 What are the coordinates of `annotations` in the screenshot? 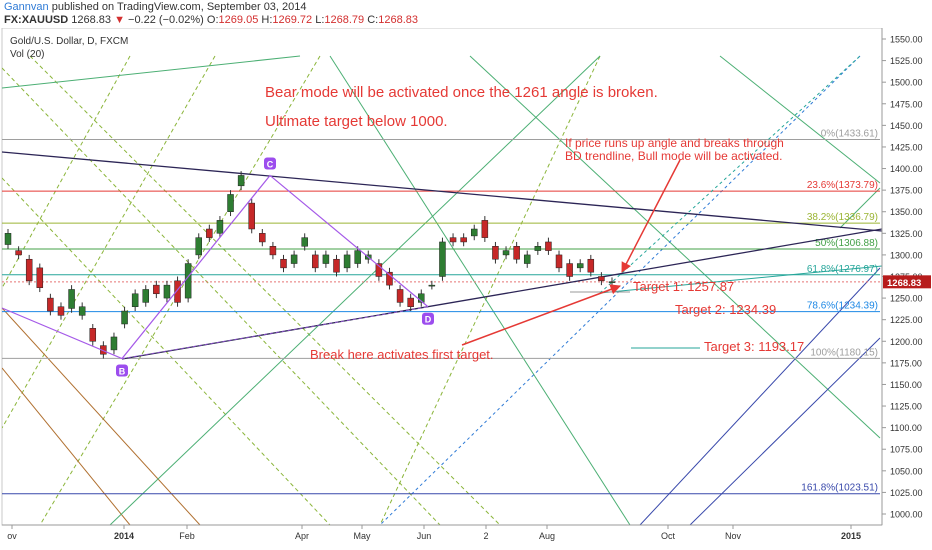 It's located at (571, 252).